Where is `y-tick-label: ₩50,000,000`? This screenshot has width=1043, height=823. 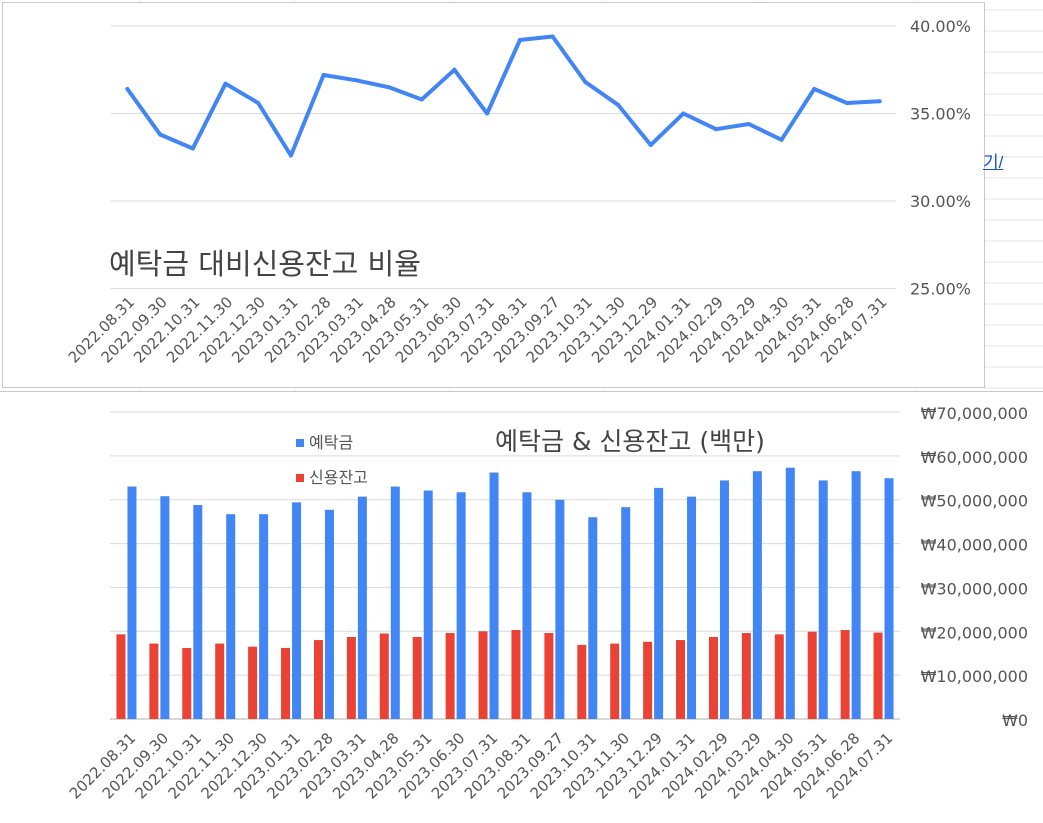
y-tick-label: ₩50,000,000 is located at coordinates (974, 501).